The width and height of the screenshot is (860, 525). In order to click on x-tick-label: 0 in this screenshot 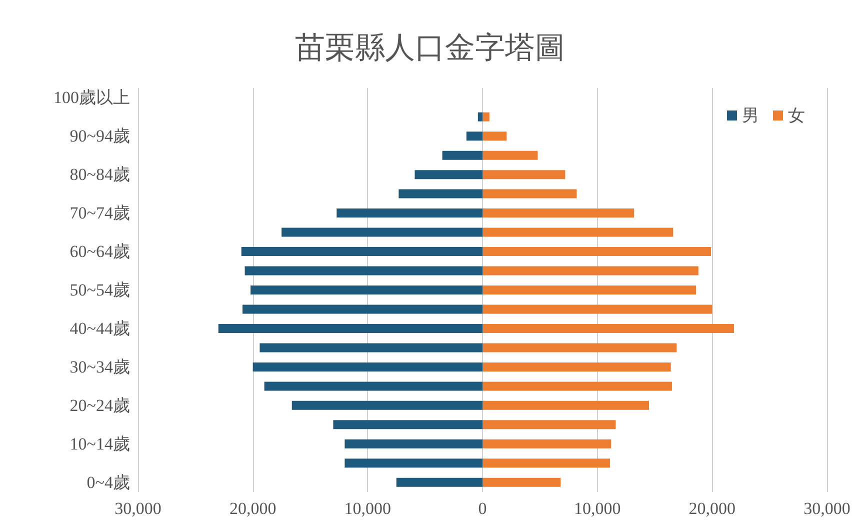, I will do `click(482, 508)`.